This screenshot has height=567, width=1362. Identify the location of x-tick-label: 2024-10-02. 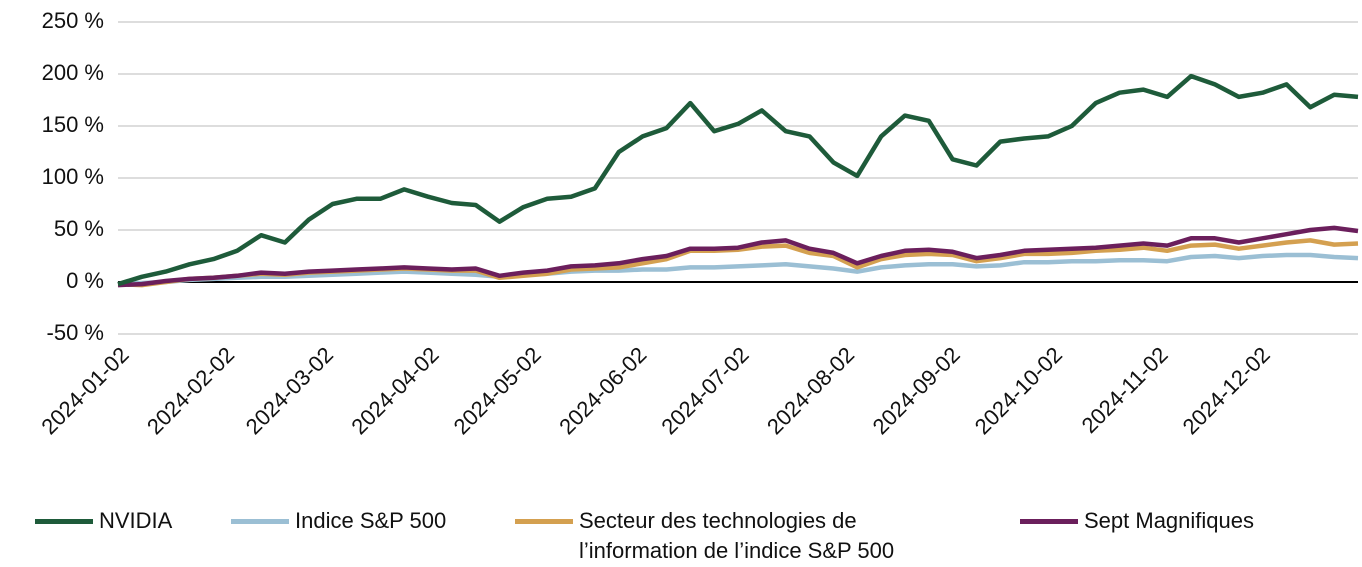
(1018, 390).